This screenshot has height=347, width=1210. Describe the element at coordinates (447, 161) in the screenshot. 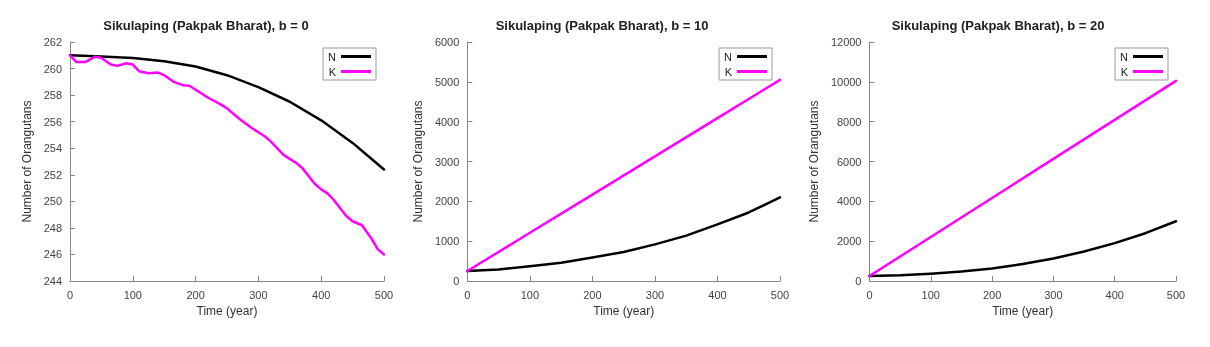

I see `y-tick-label: 3000` at that location.